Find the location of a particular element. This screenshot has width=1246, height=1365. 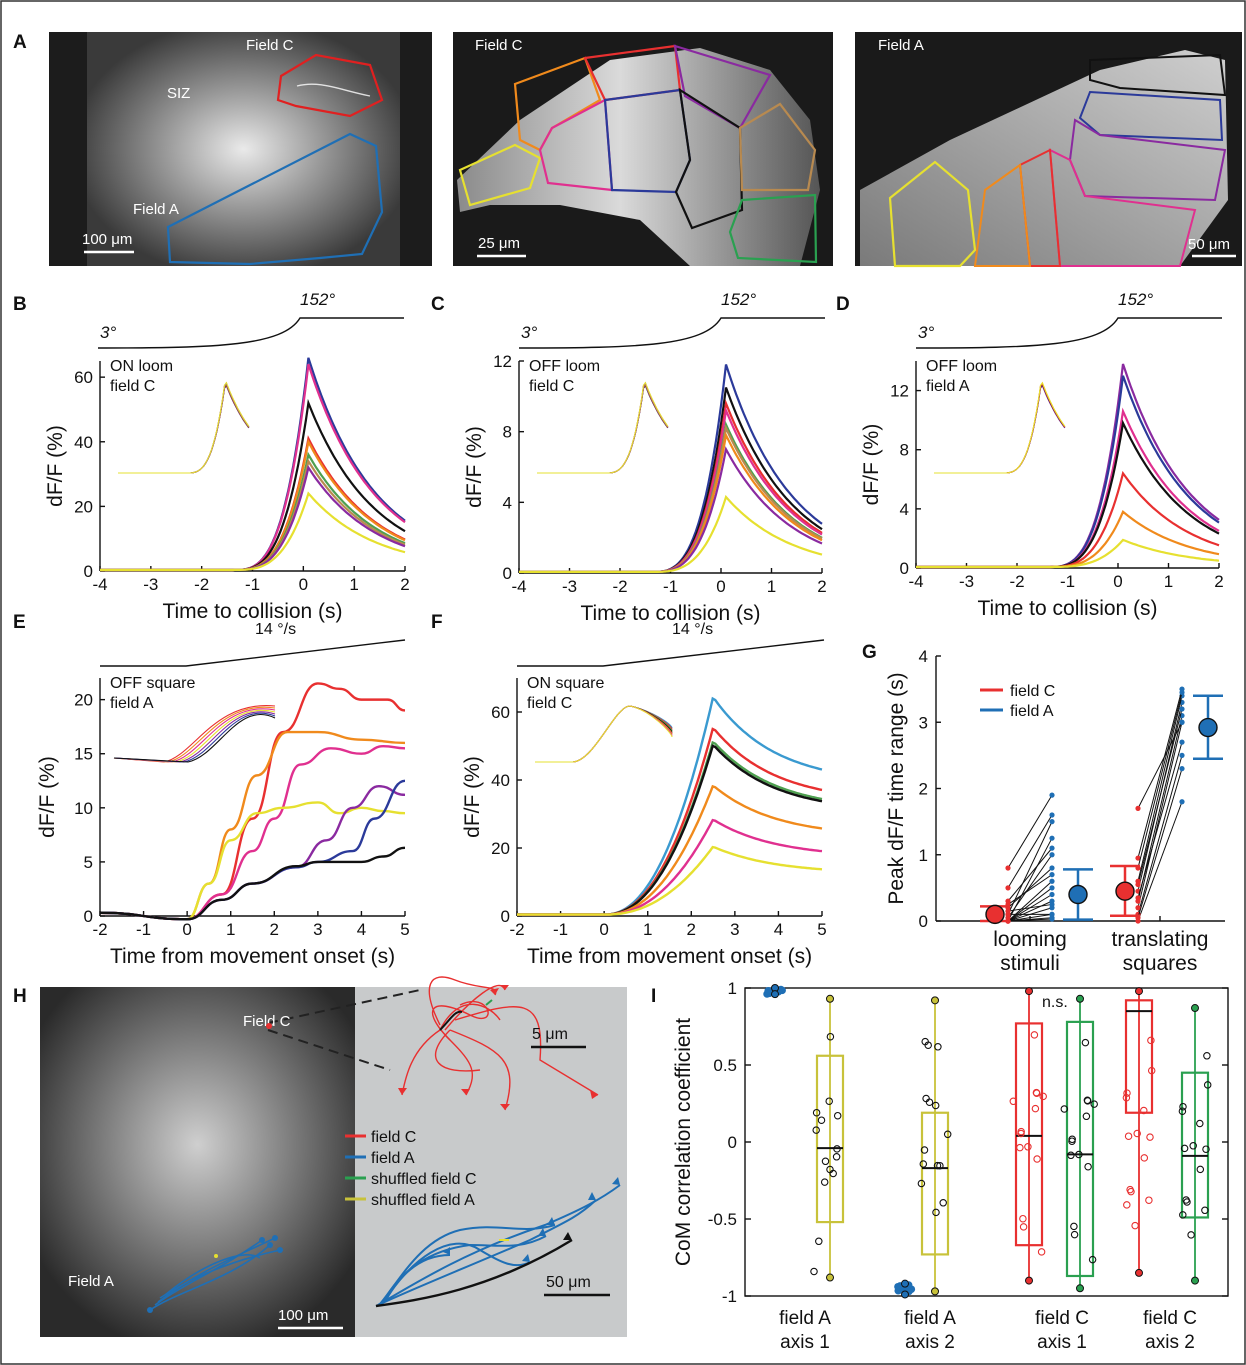

panel-a-image-2: Field C 25 μm is located at coordinates (643, 149).